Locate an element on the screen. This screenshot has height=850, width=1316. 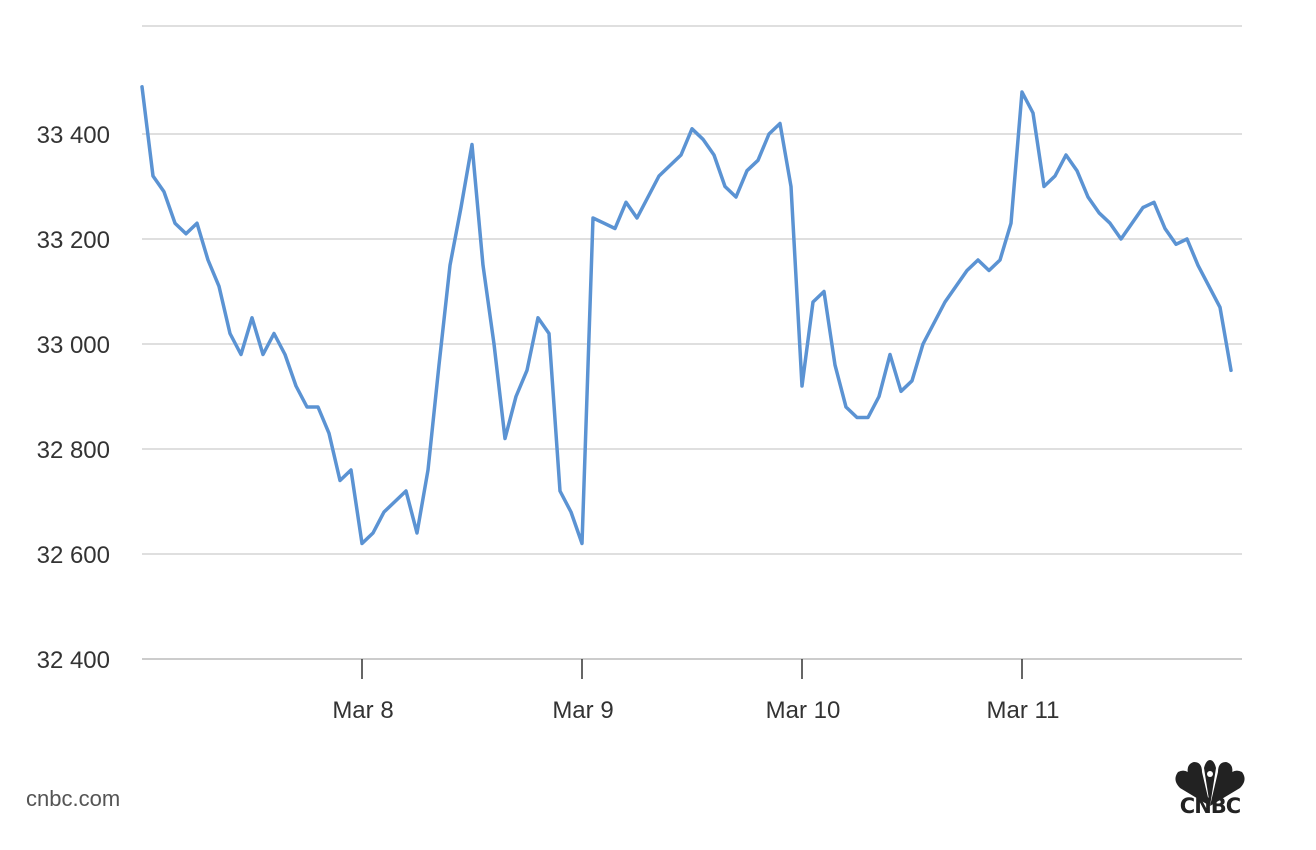
y-axis-tick-labels: 32 400 32 600 32 800 33 000 33 200 33 400 is located at coordinates (73, 398).